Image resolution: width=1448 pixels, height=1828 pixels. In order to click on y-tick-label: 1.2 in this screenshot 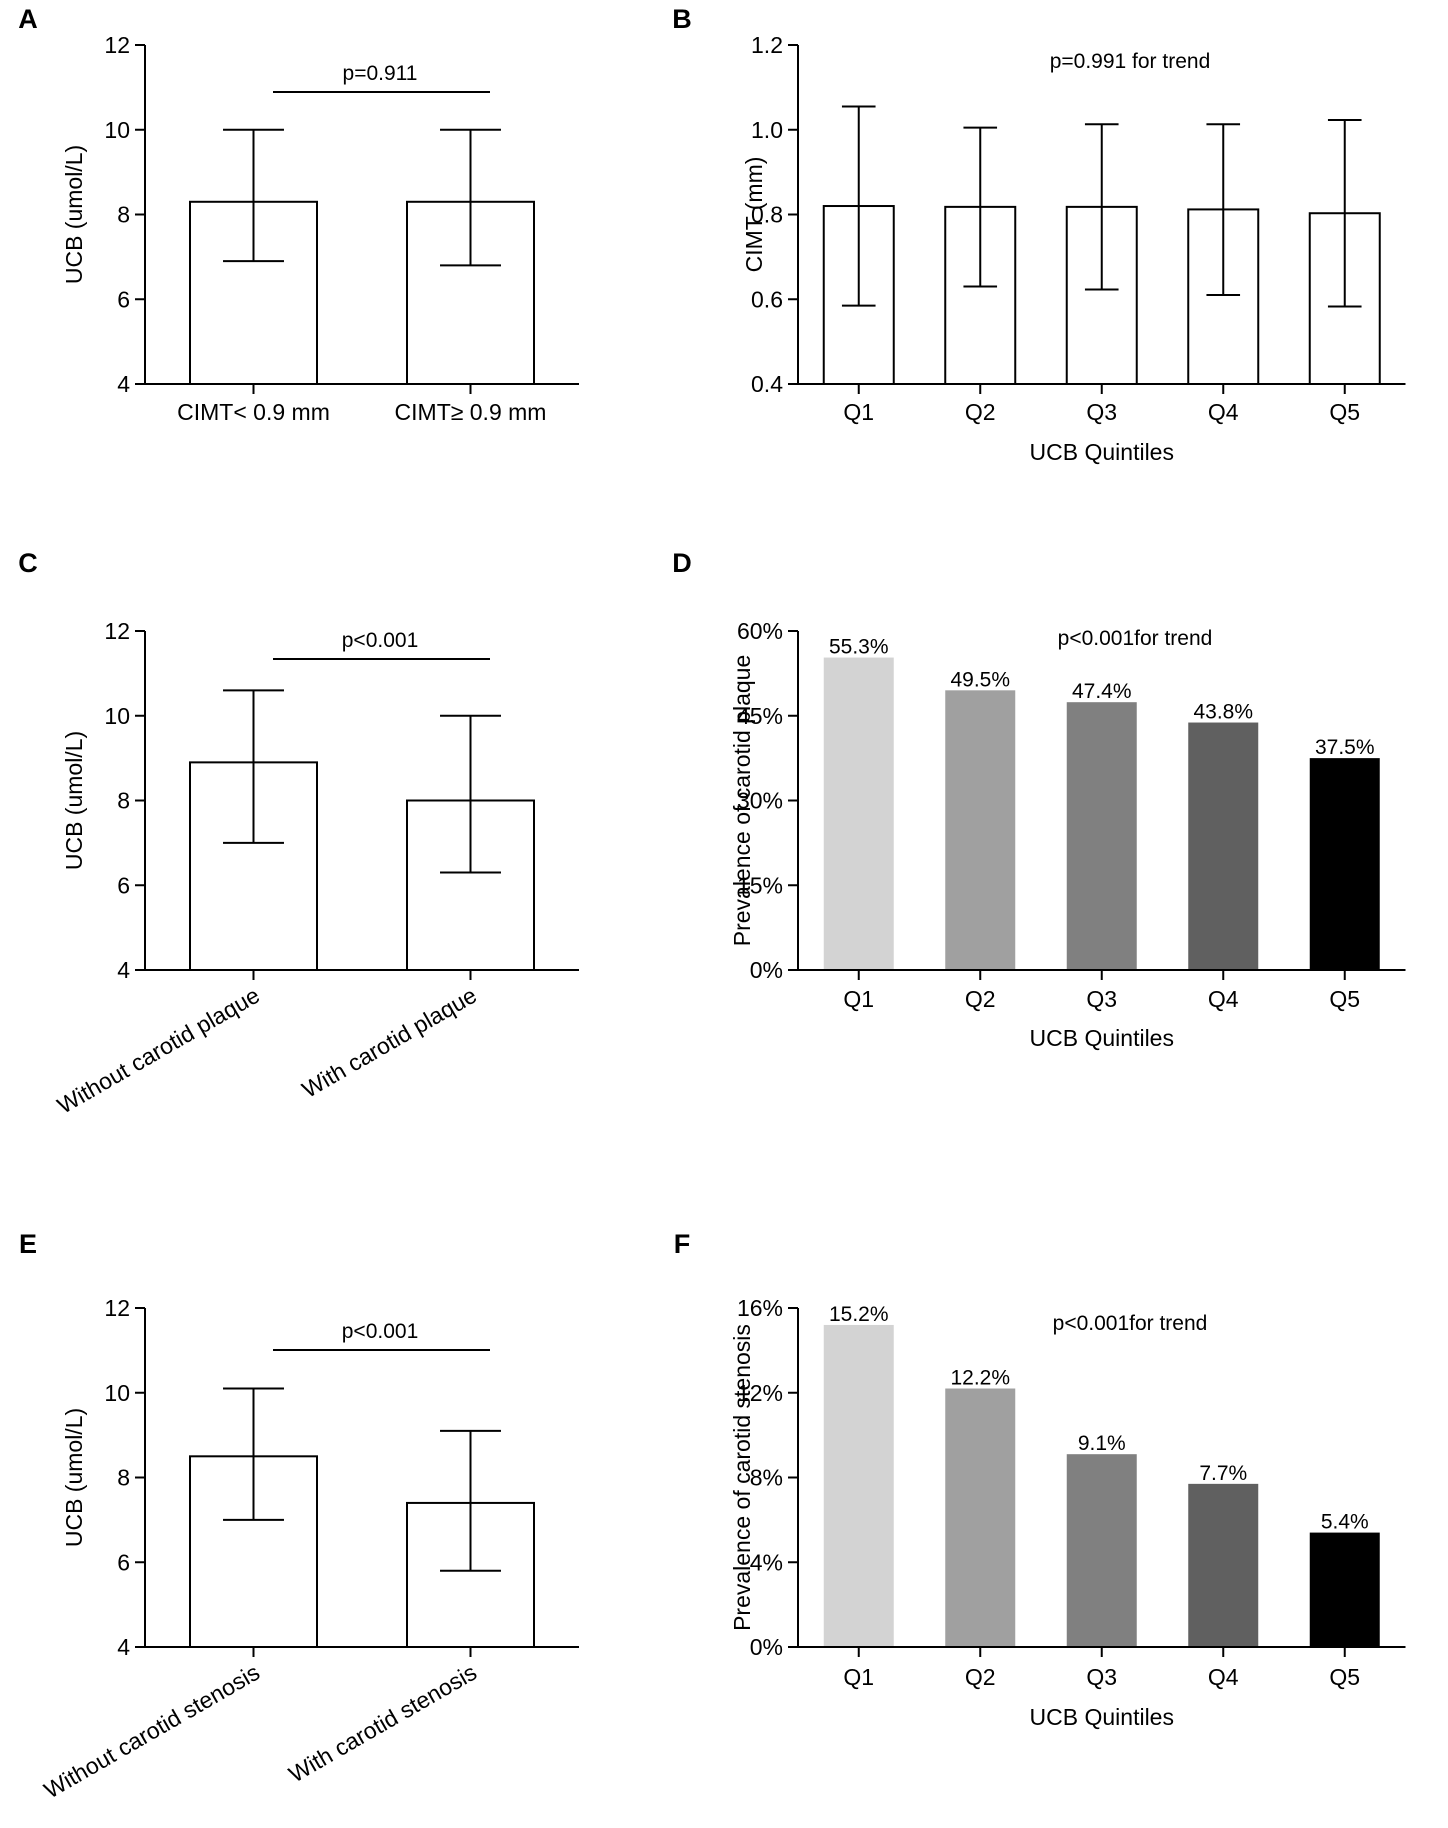, I will do `click(767, 45)`.